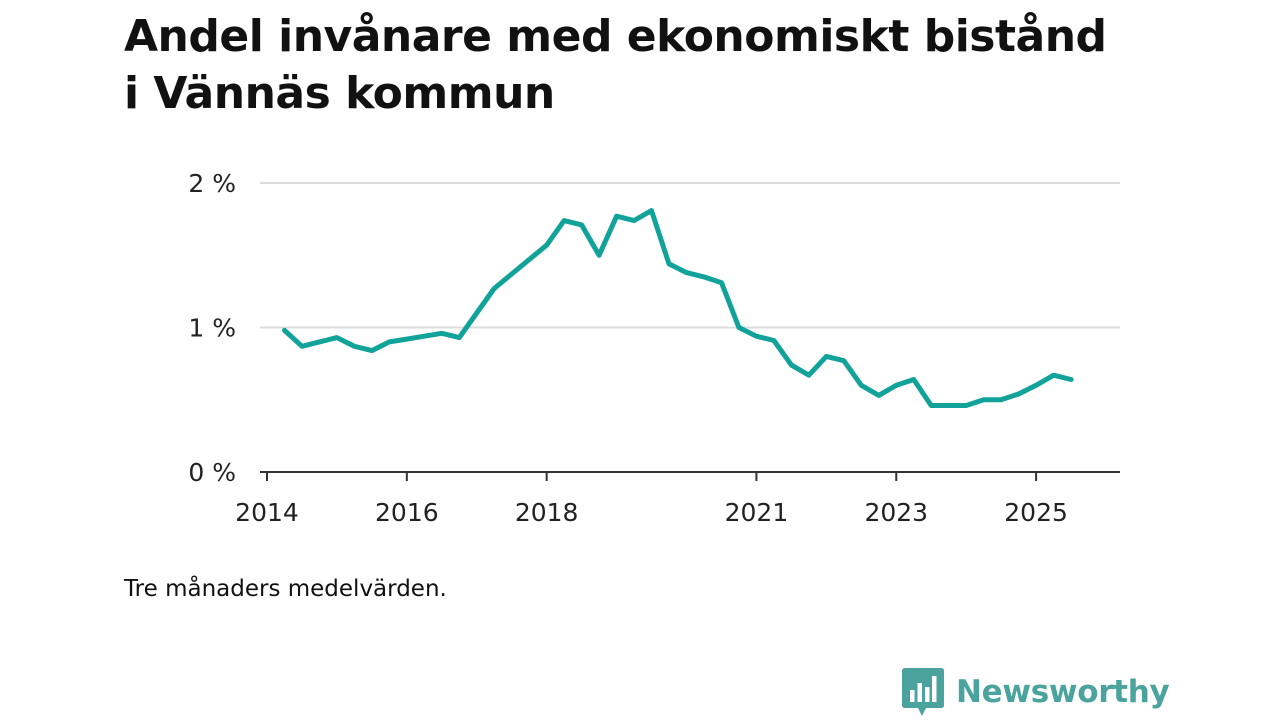  I want to click on x-tick-label: 2016, so click(407, 512).